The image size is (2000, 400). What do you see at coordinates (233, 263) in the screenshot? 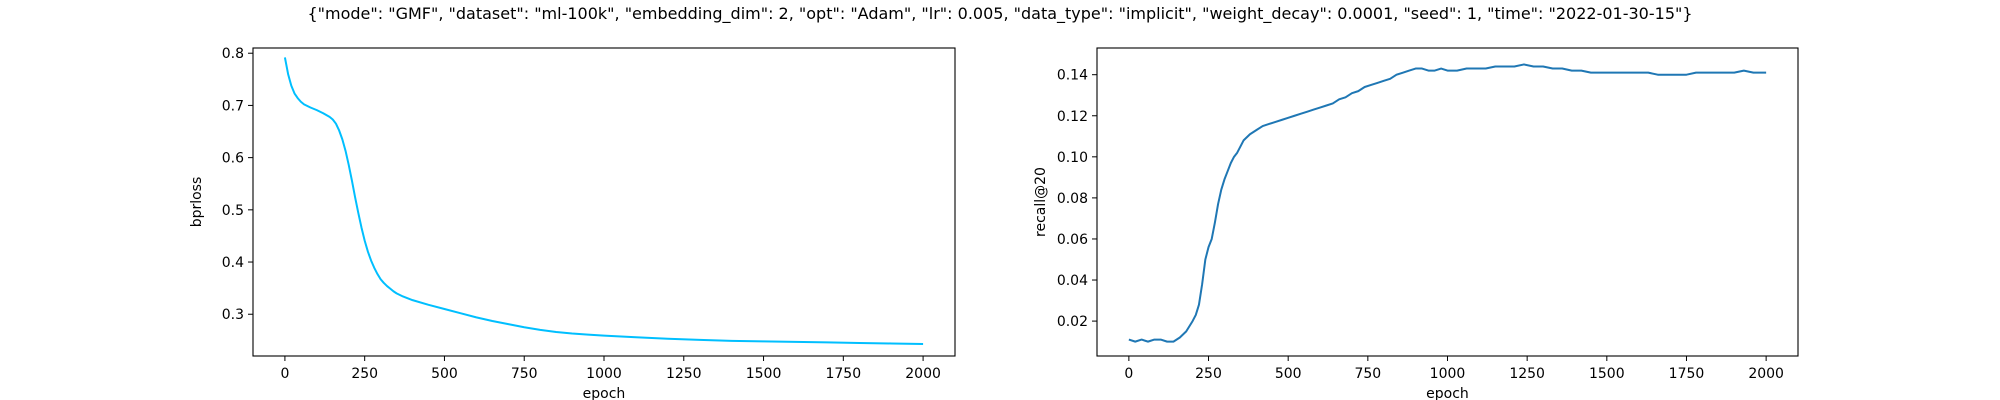
I see `y-tick-label: 0.4` at bounding box center [233, 263].